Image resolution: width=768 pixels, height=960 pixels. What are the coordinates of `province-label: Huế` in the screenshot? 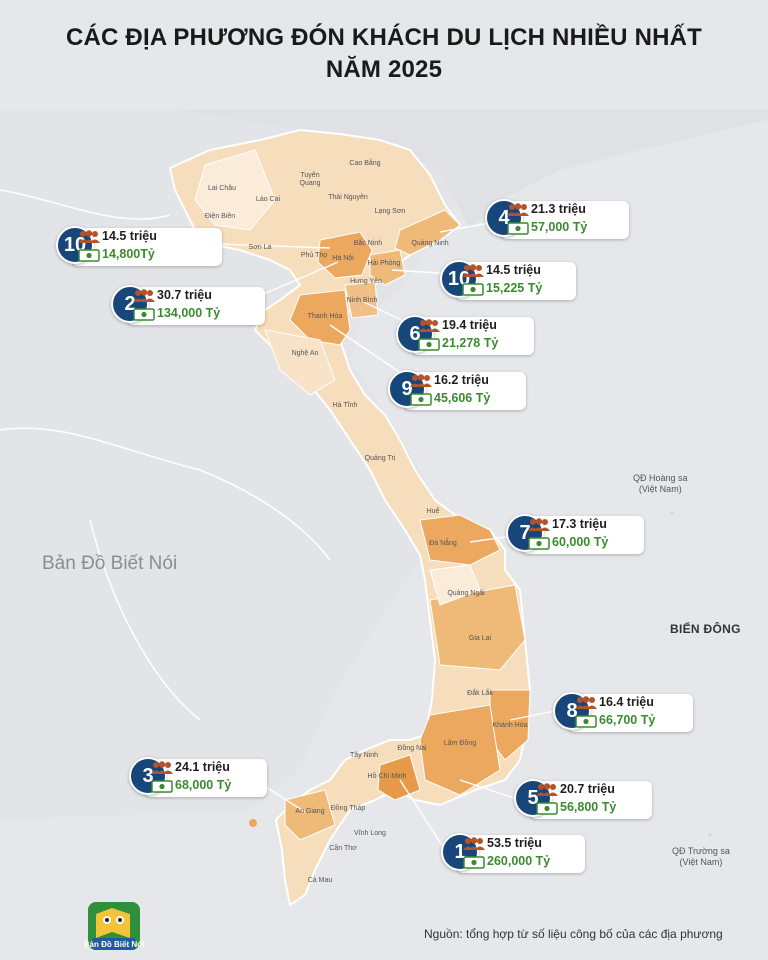 It's located at (433, 511).